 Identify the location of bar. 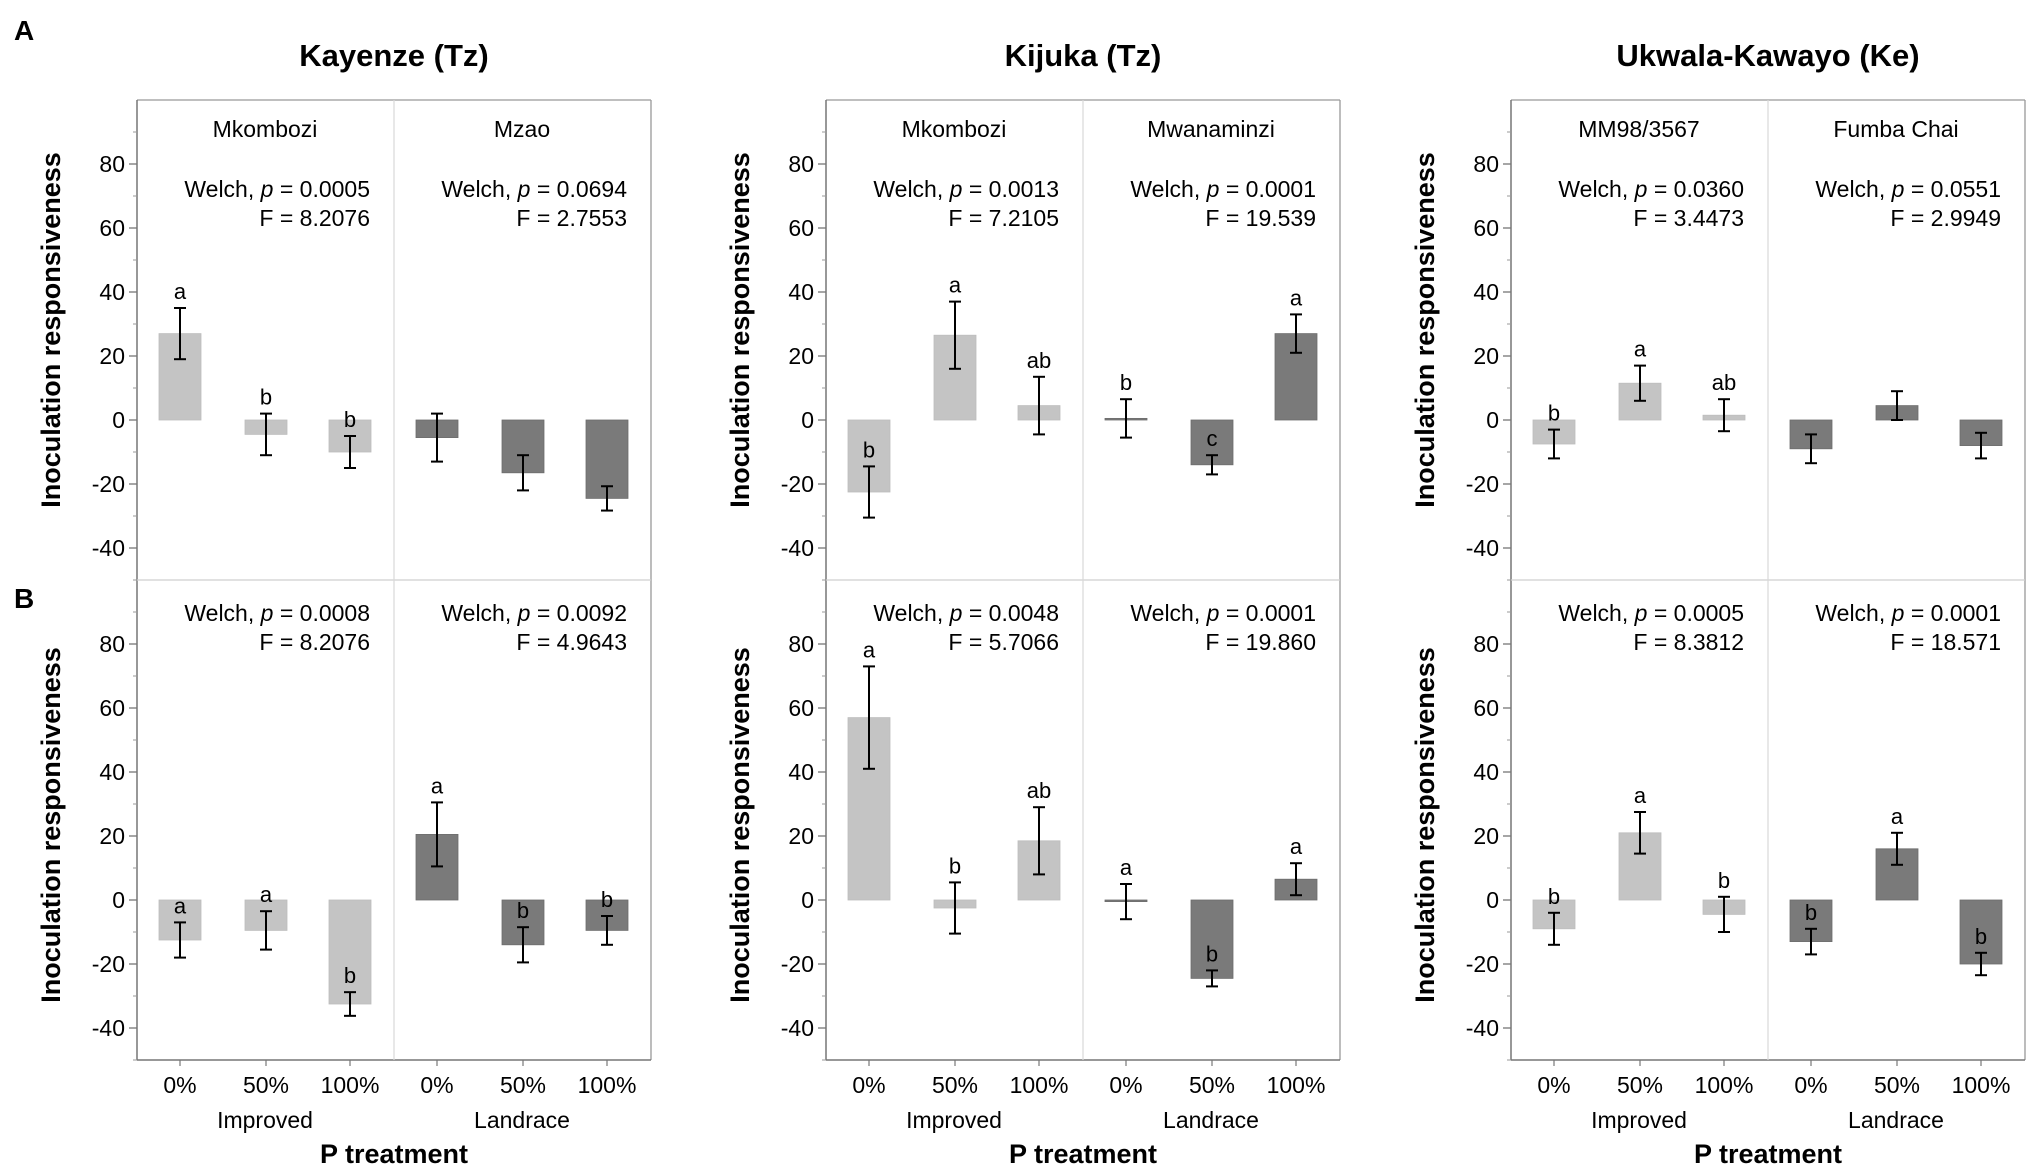
(180, 377).